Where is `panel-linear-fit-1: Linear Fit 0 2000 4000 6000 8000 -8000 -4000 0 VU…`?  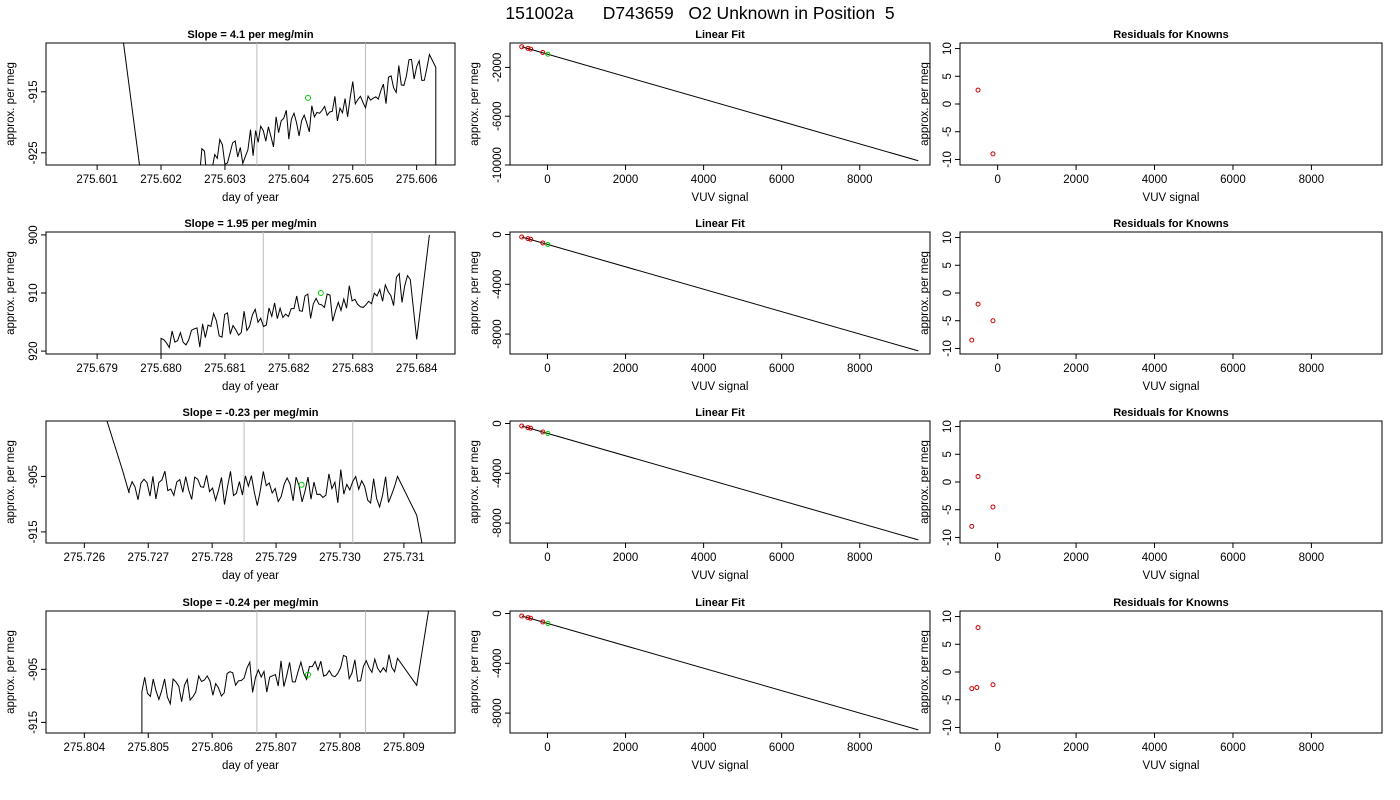
panel-linear-fit-1: Linear Fit 0 2000 4000 6000 8000 -8000 -4000 0 VU… is located at coordinates (700, 305).